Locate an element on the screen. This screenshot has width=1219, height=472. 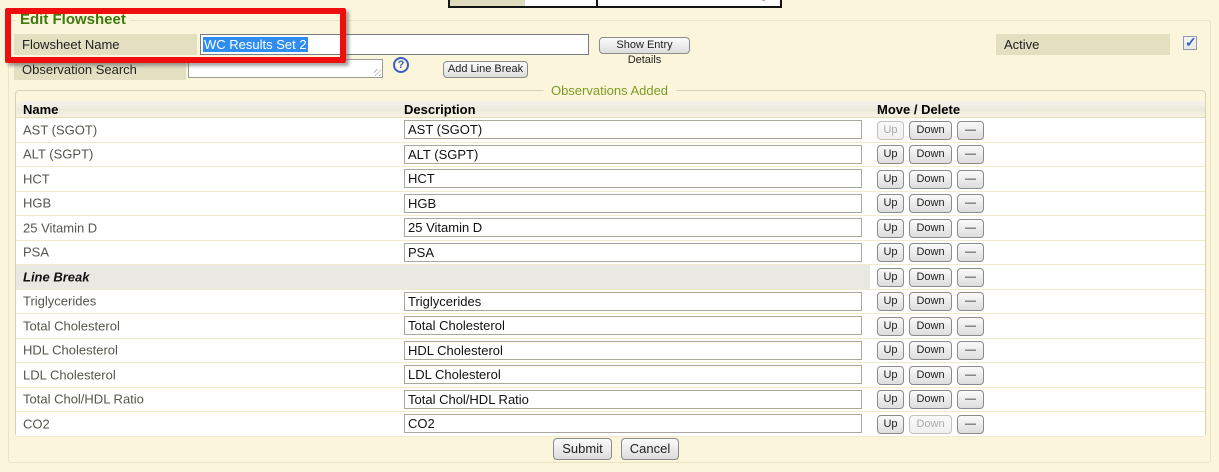
row-name: CO2 is located at coordinates (36, 424).